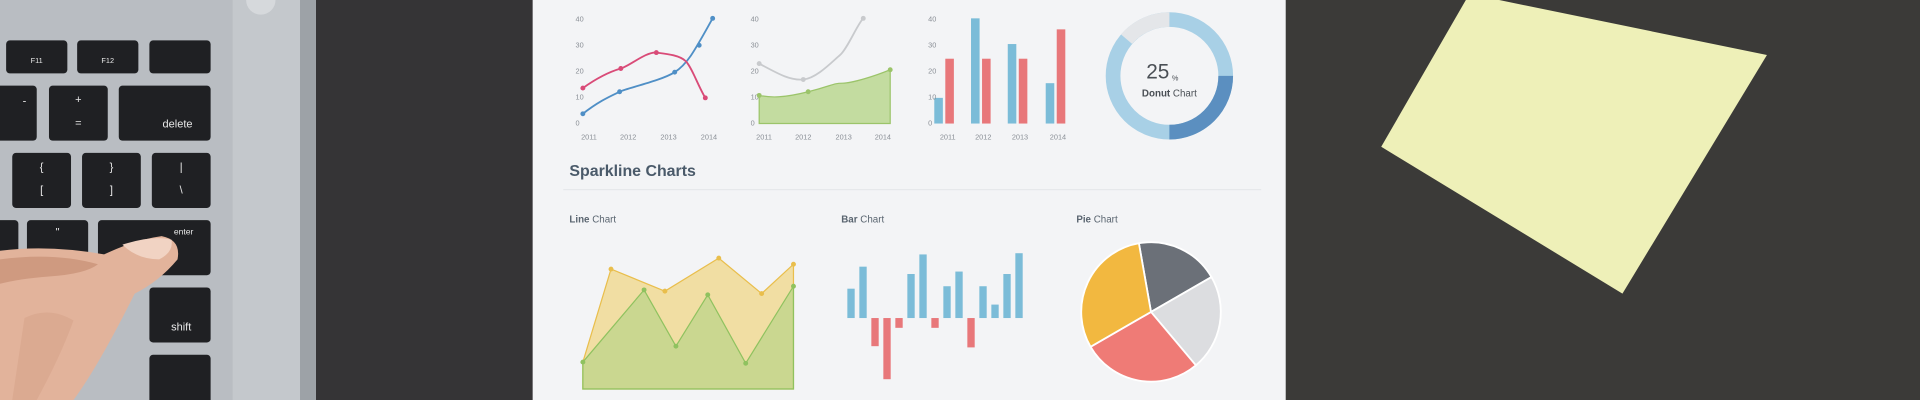  What do you see at coordinates (182, 191) in the screenshot?
I see `key-label: \` at bounding box center [182, 191].